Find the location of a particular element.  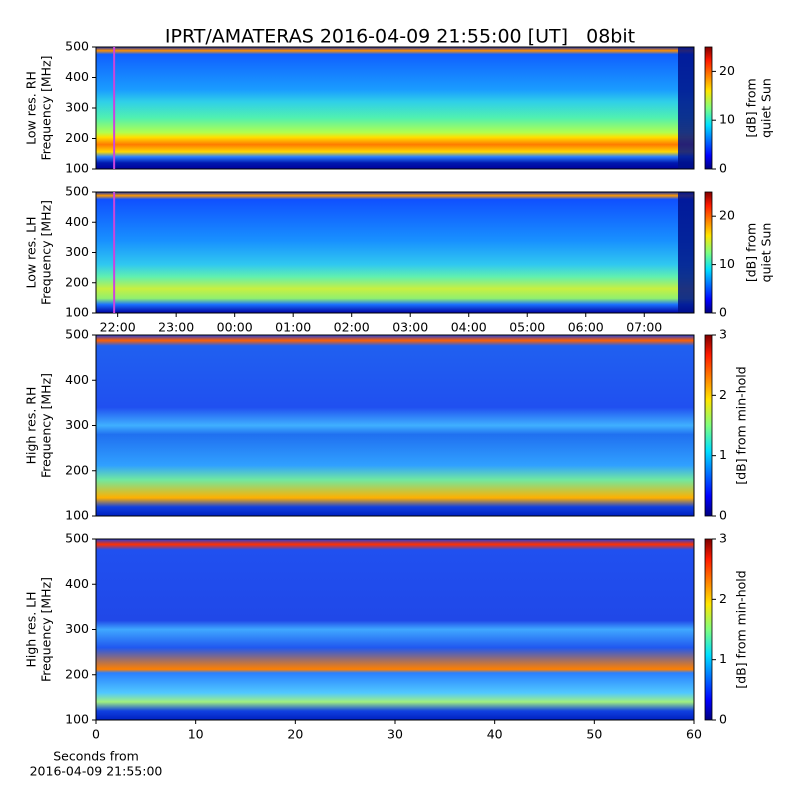

x-tick-label: 23:00 is located at coordinates (176, 327).